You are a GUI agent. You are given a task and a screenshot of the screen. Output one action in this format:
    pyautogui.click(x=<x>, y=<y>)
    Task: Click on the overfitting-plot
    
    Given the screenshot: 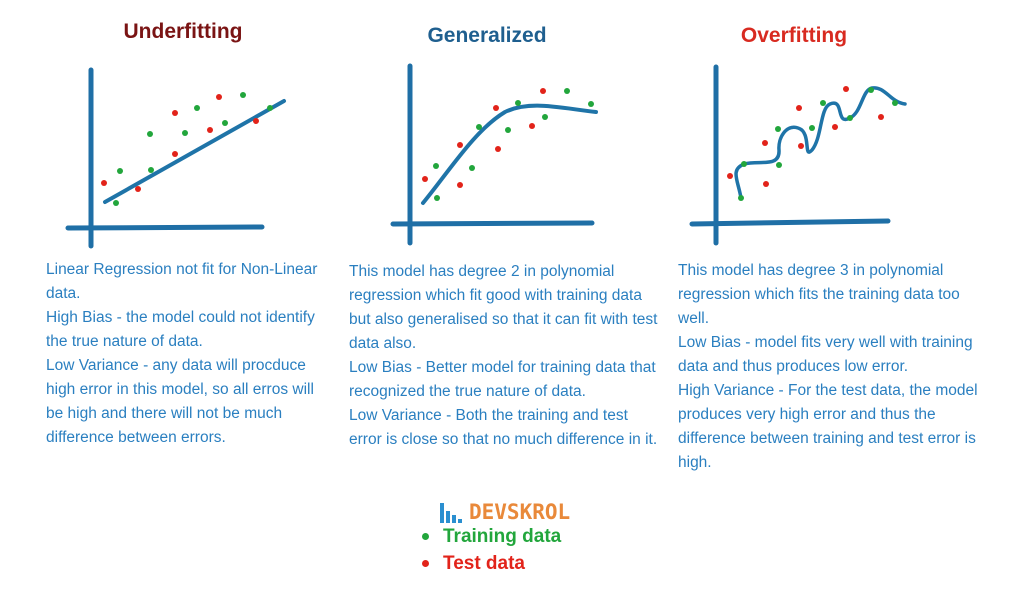 What is the action you would take?
    pyautogui.click(x=798, y=155)
    